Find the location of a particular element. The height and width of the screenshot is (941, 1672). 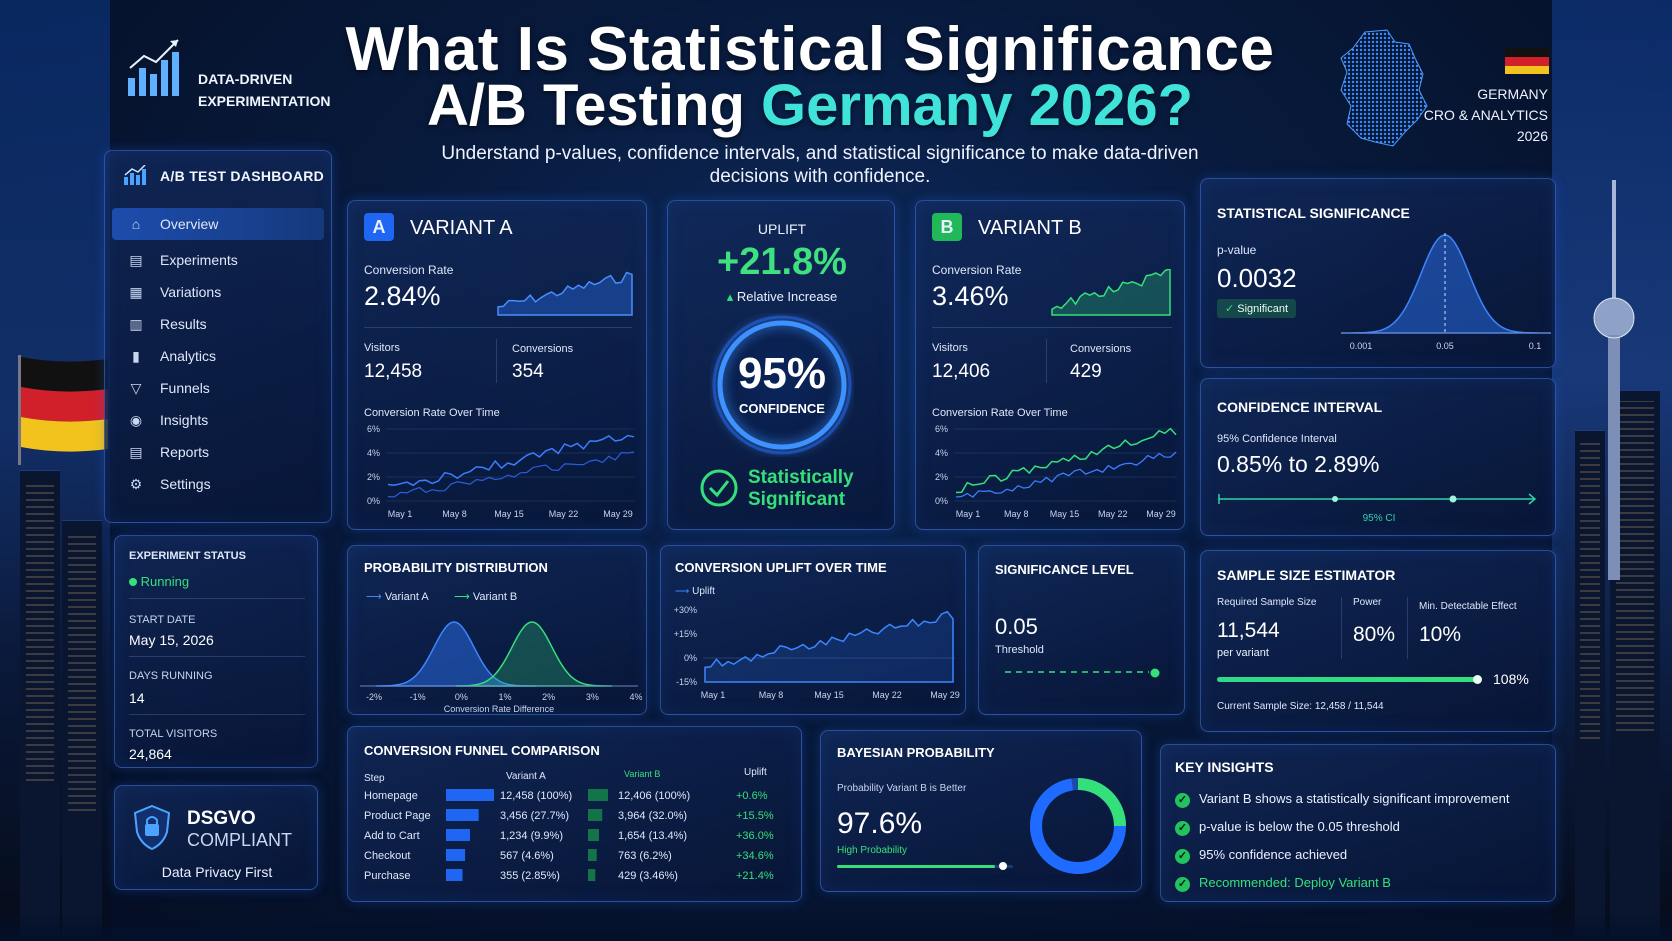

home-icon: ⌂ is located at coordinates (136, 224).